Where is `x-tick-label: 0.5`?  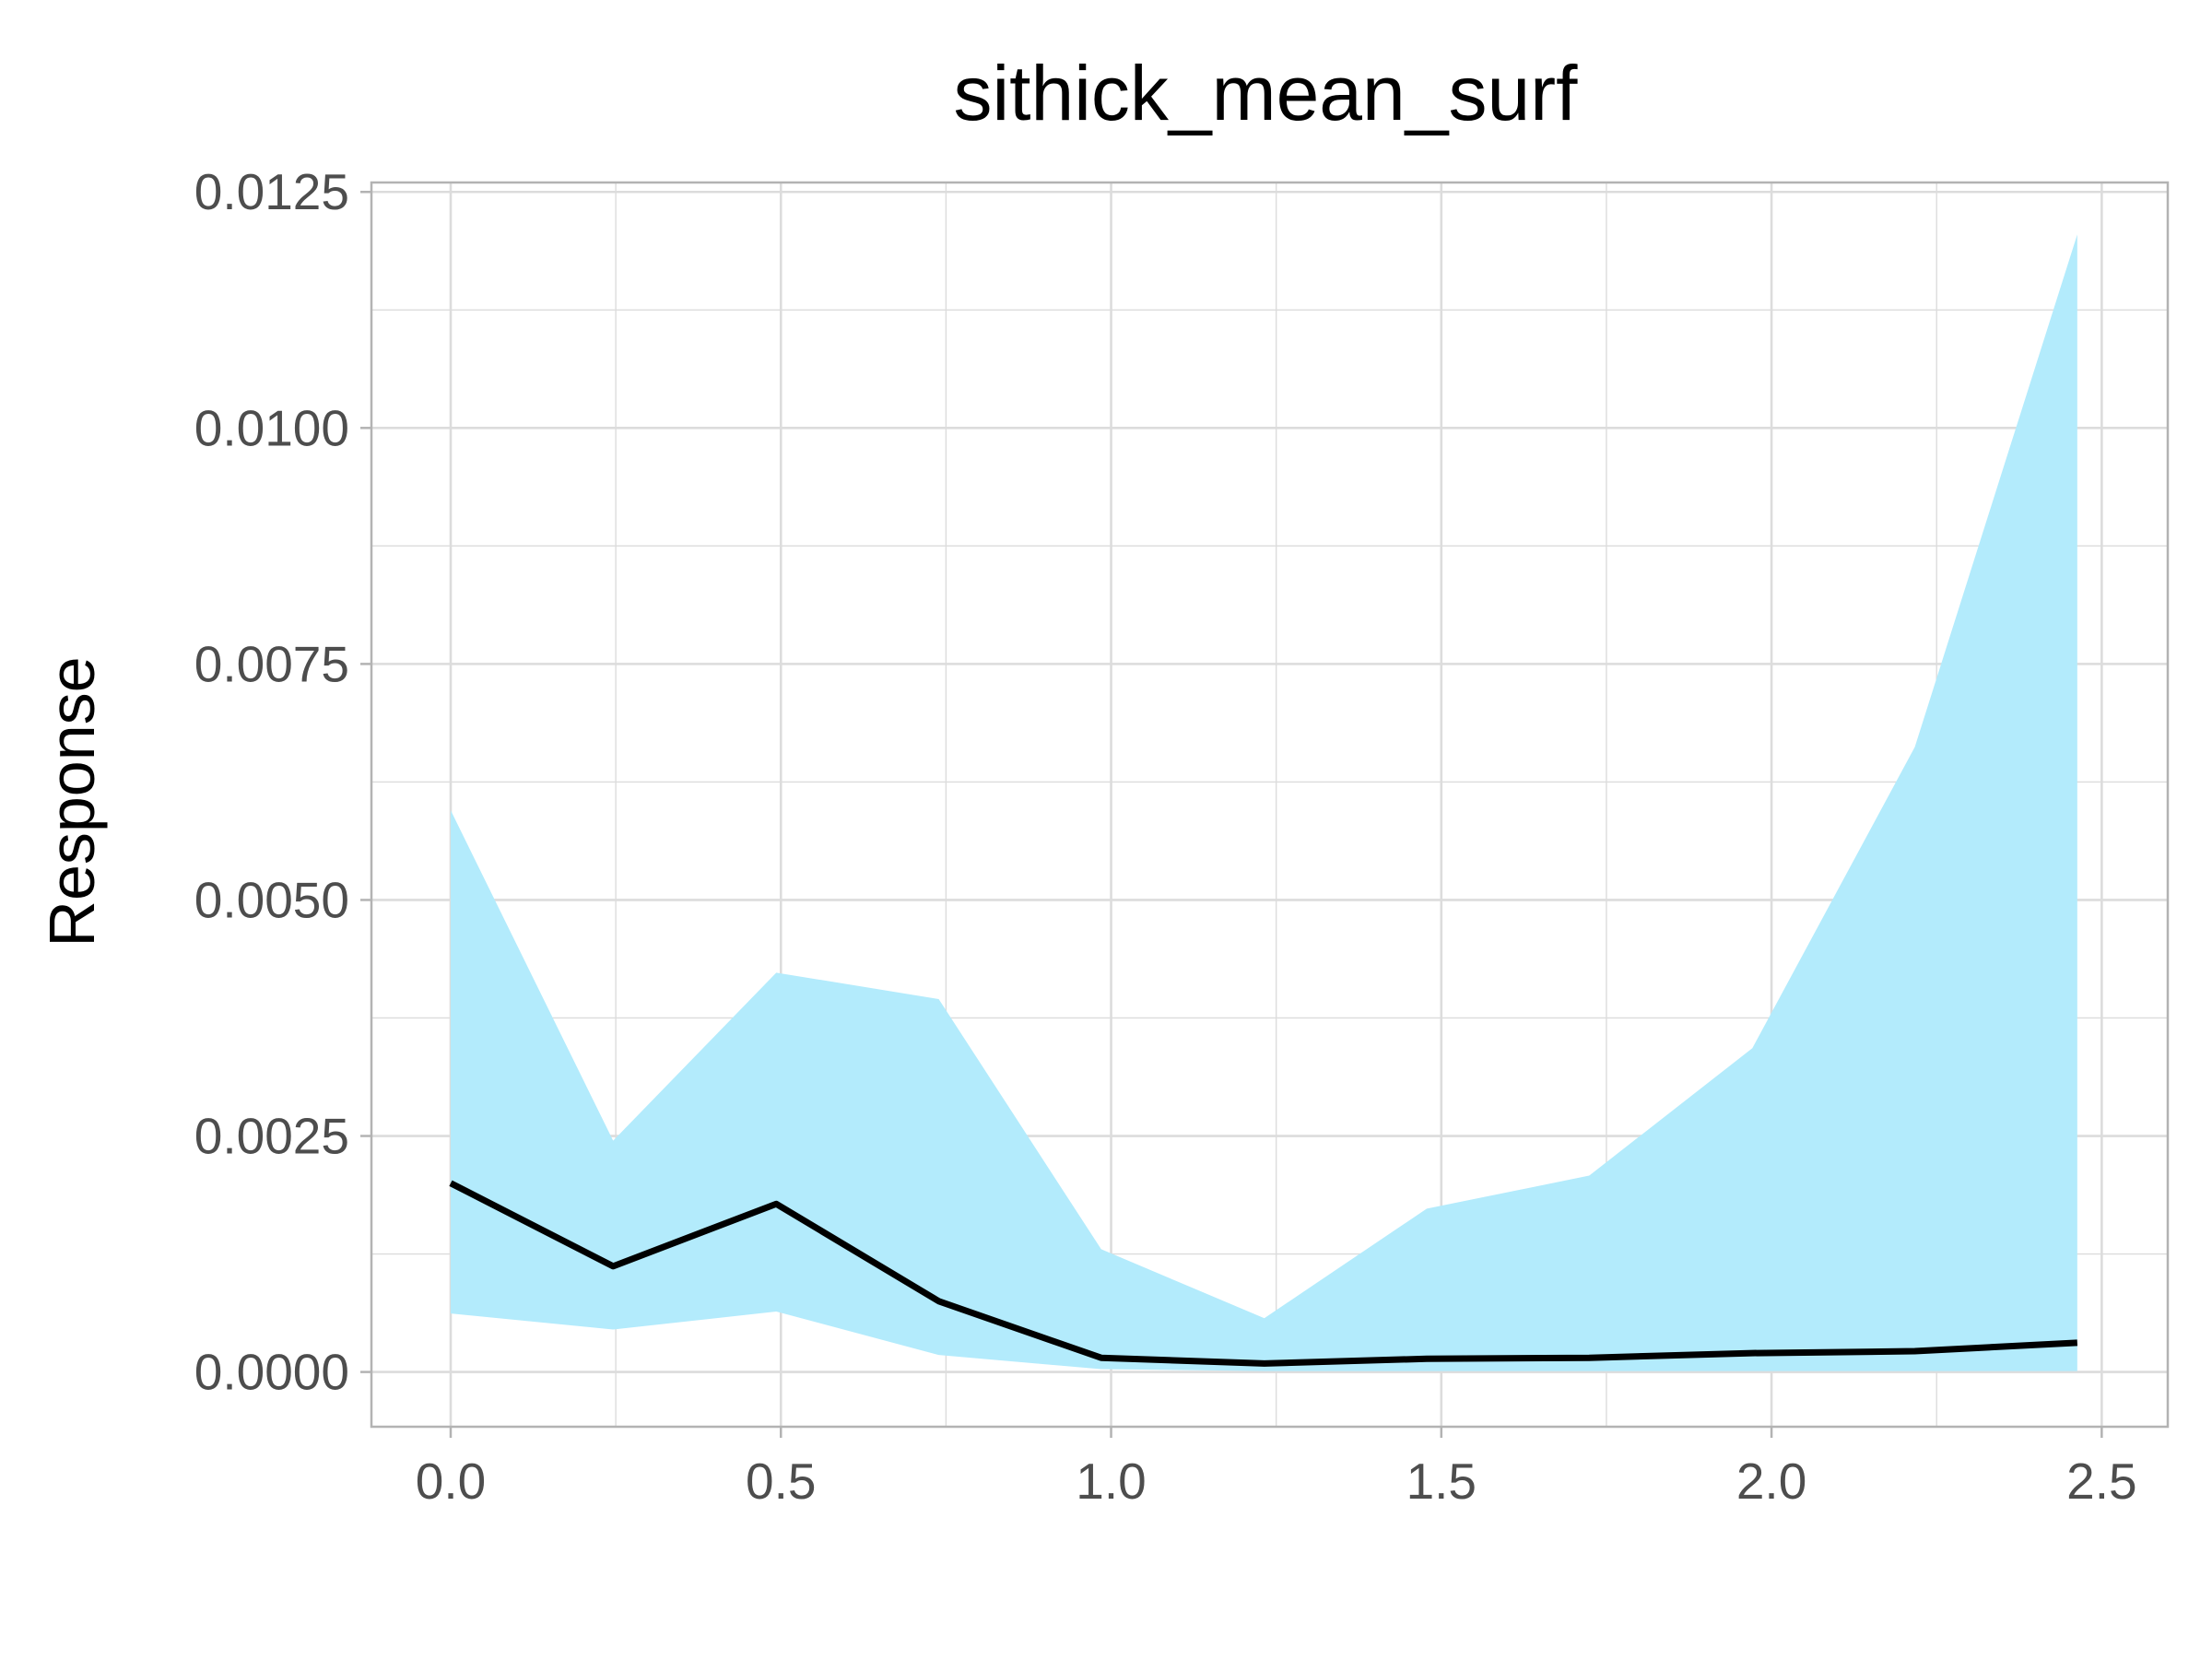
x-tick-label: 0.5 is located at coordinates (781, 1481).